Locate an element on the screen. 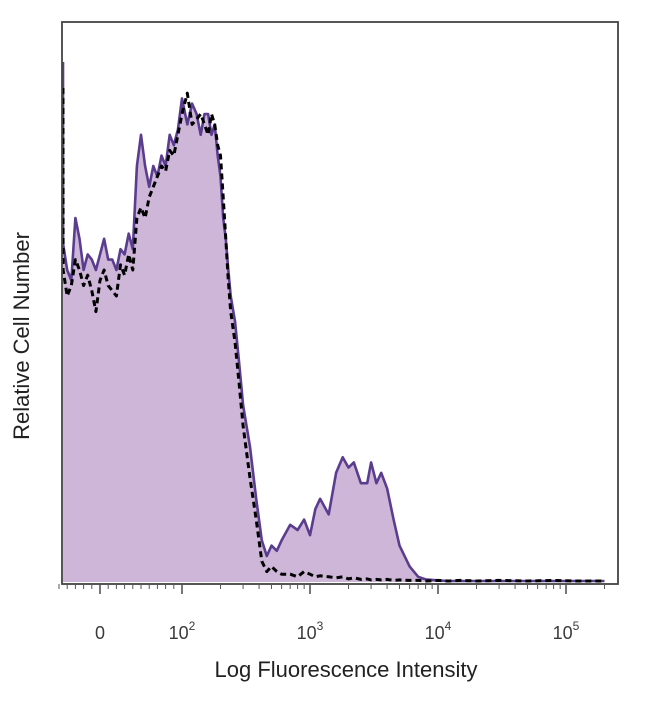 The image size is (650, 704). x-tick-label: 10² is located at coordinates (182, 631).